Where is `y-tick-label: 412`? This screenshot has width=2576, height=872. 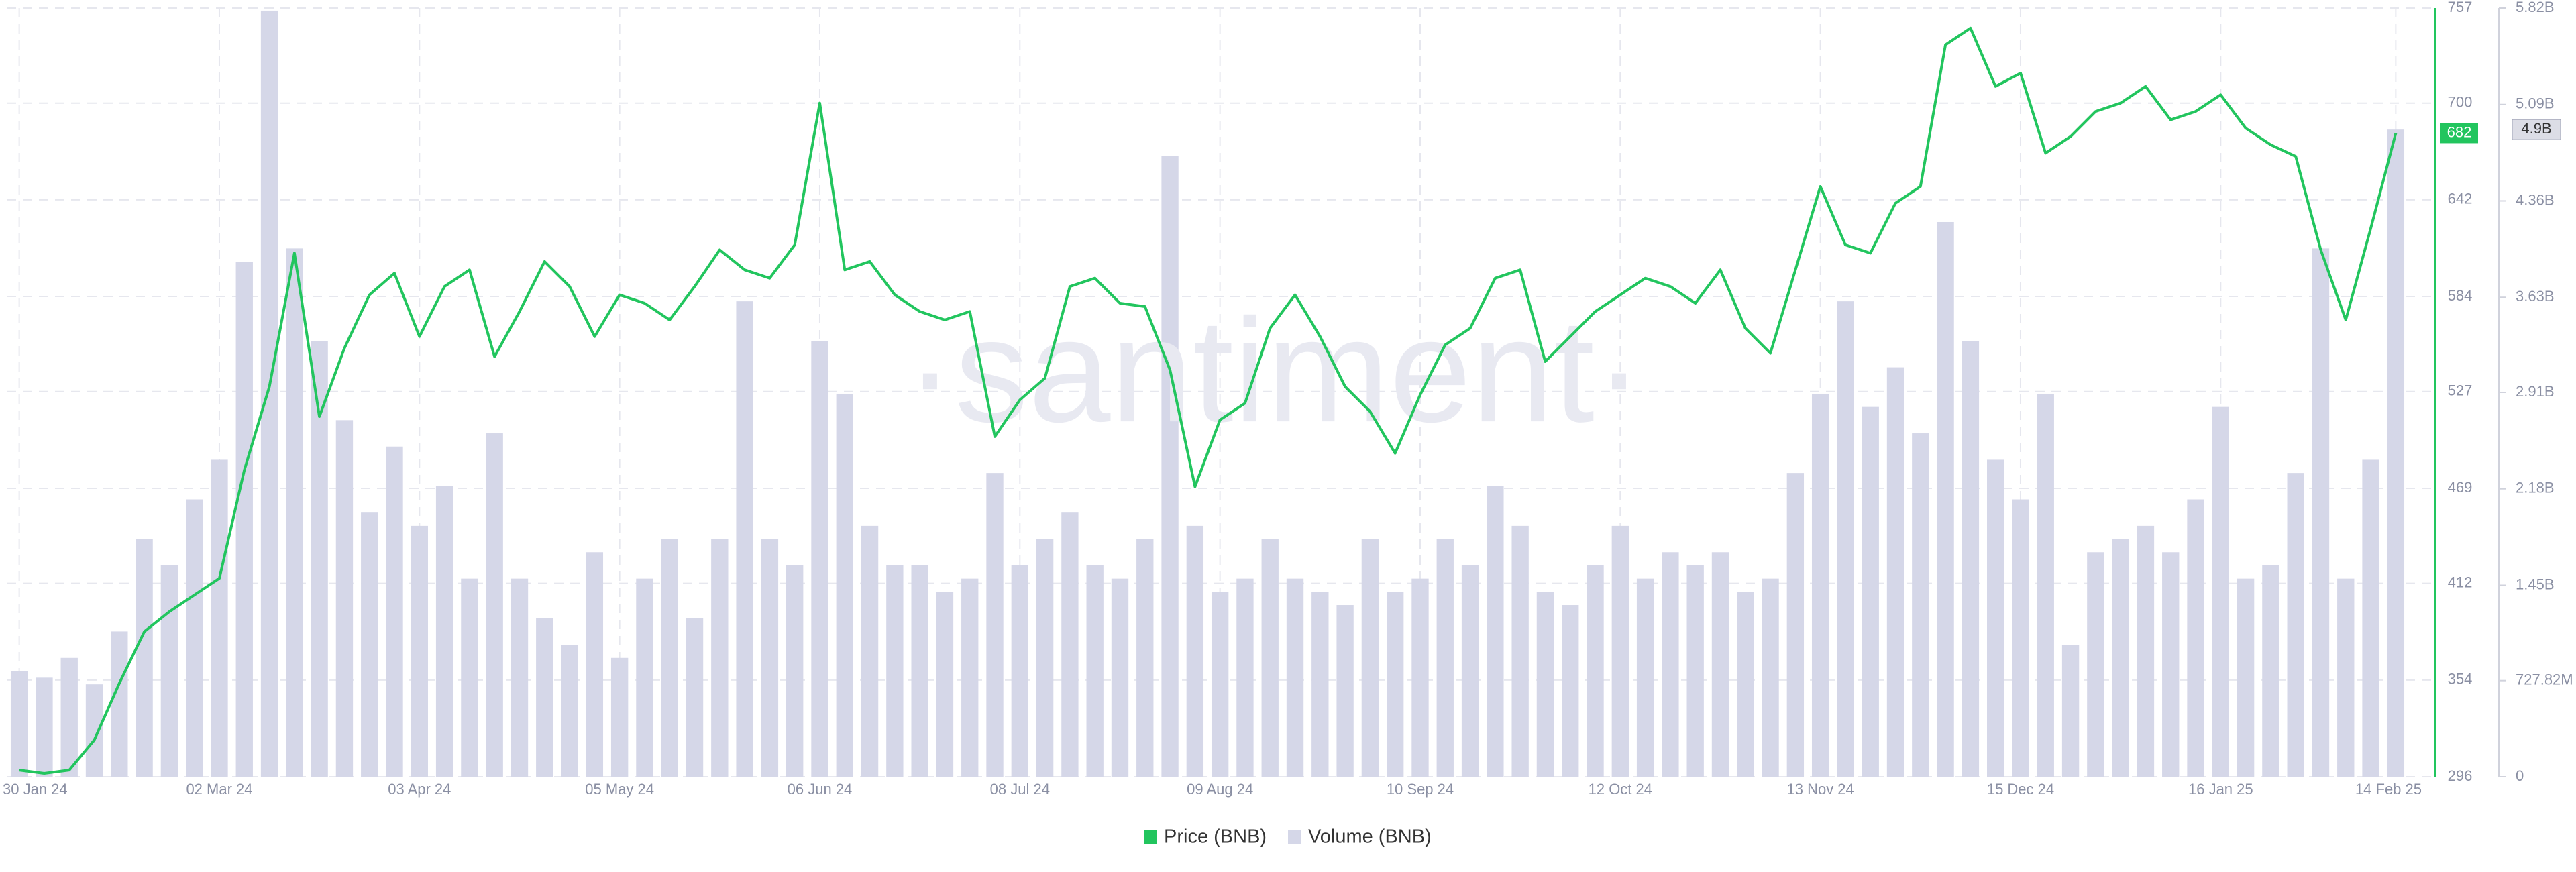 y-tick-label: 412 is located at coordinates (2460, 582).